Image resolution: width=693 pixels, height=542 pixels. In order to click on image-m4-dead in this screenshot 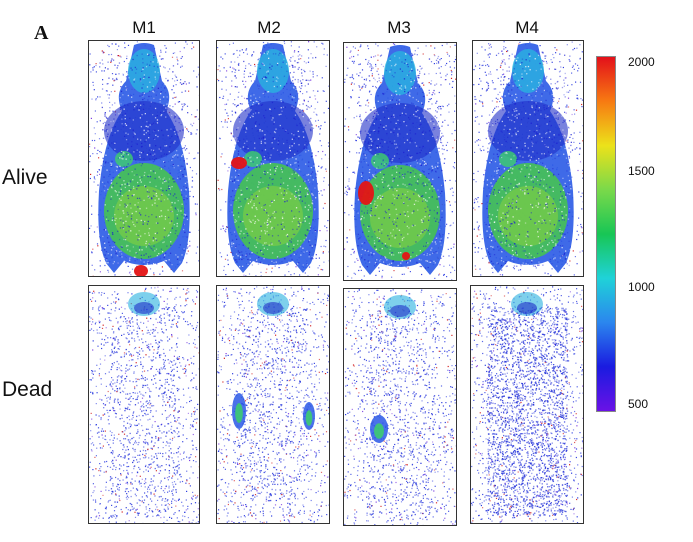, I will do `click(527, 404)`.